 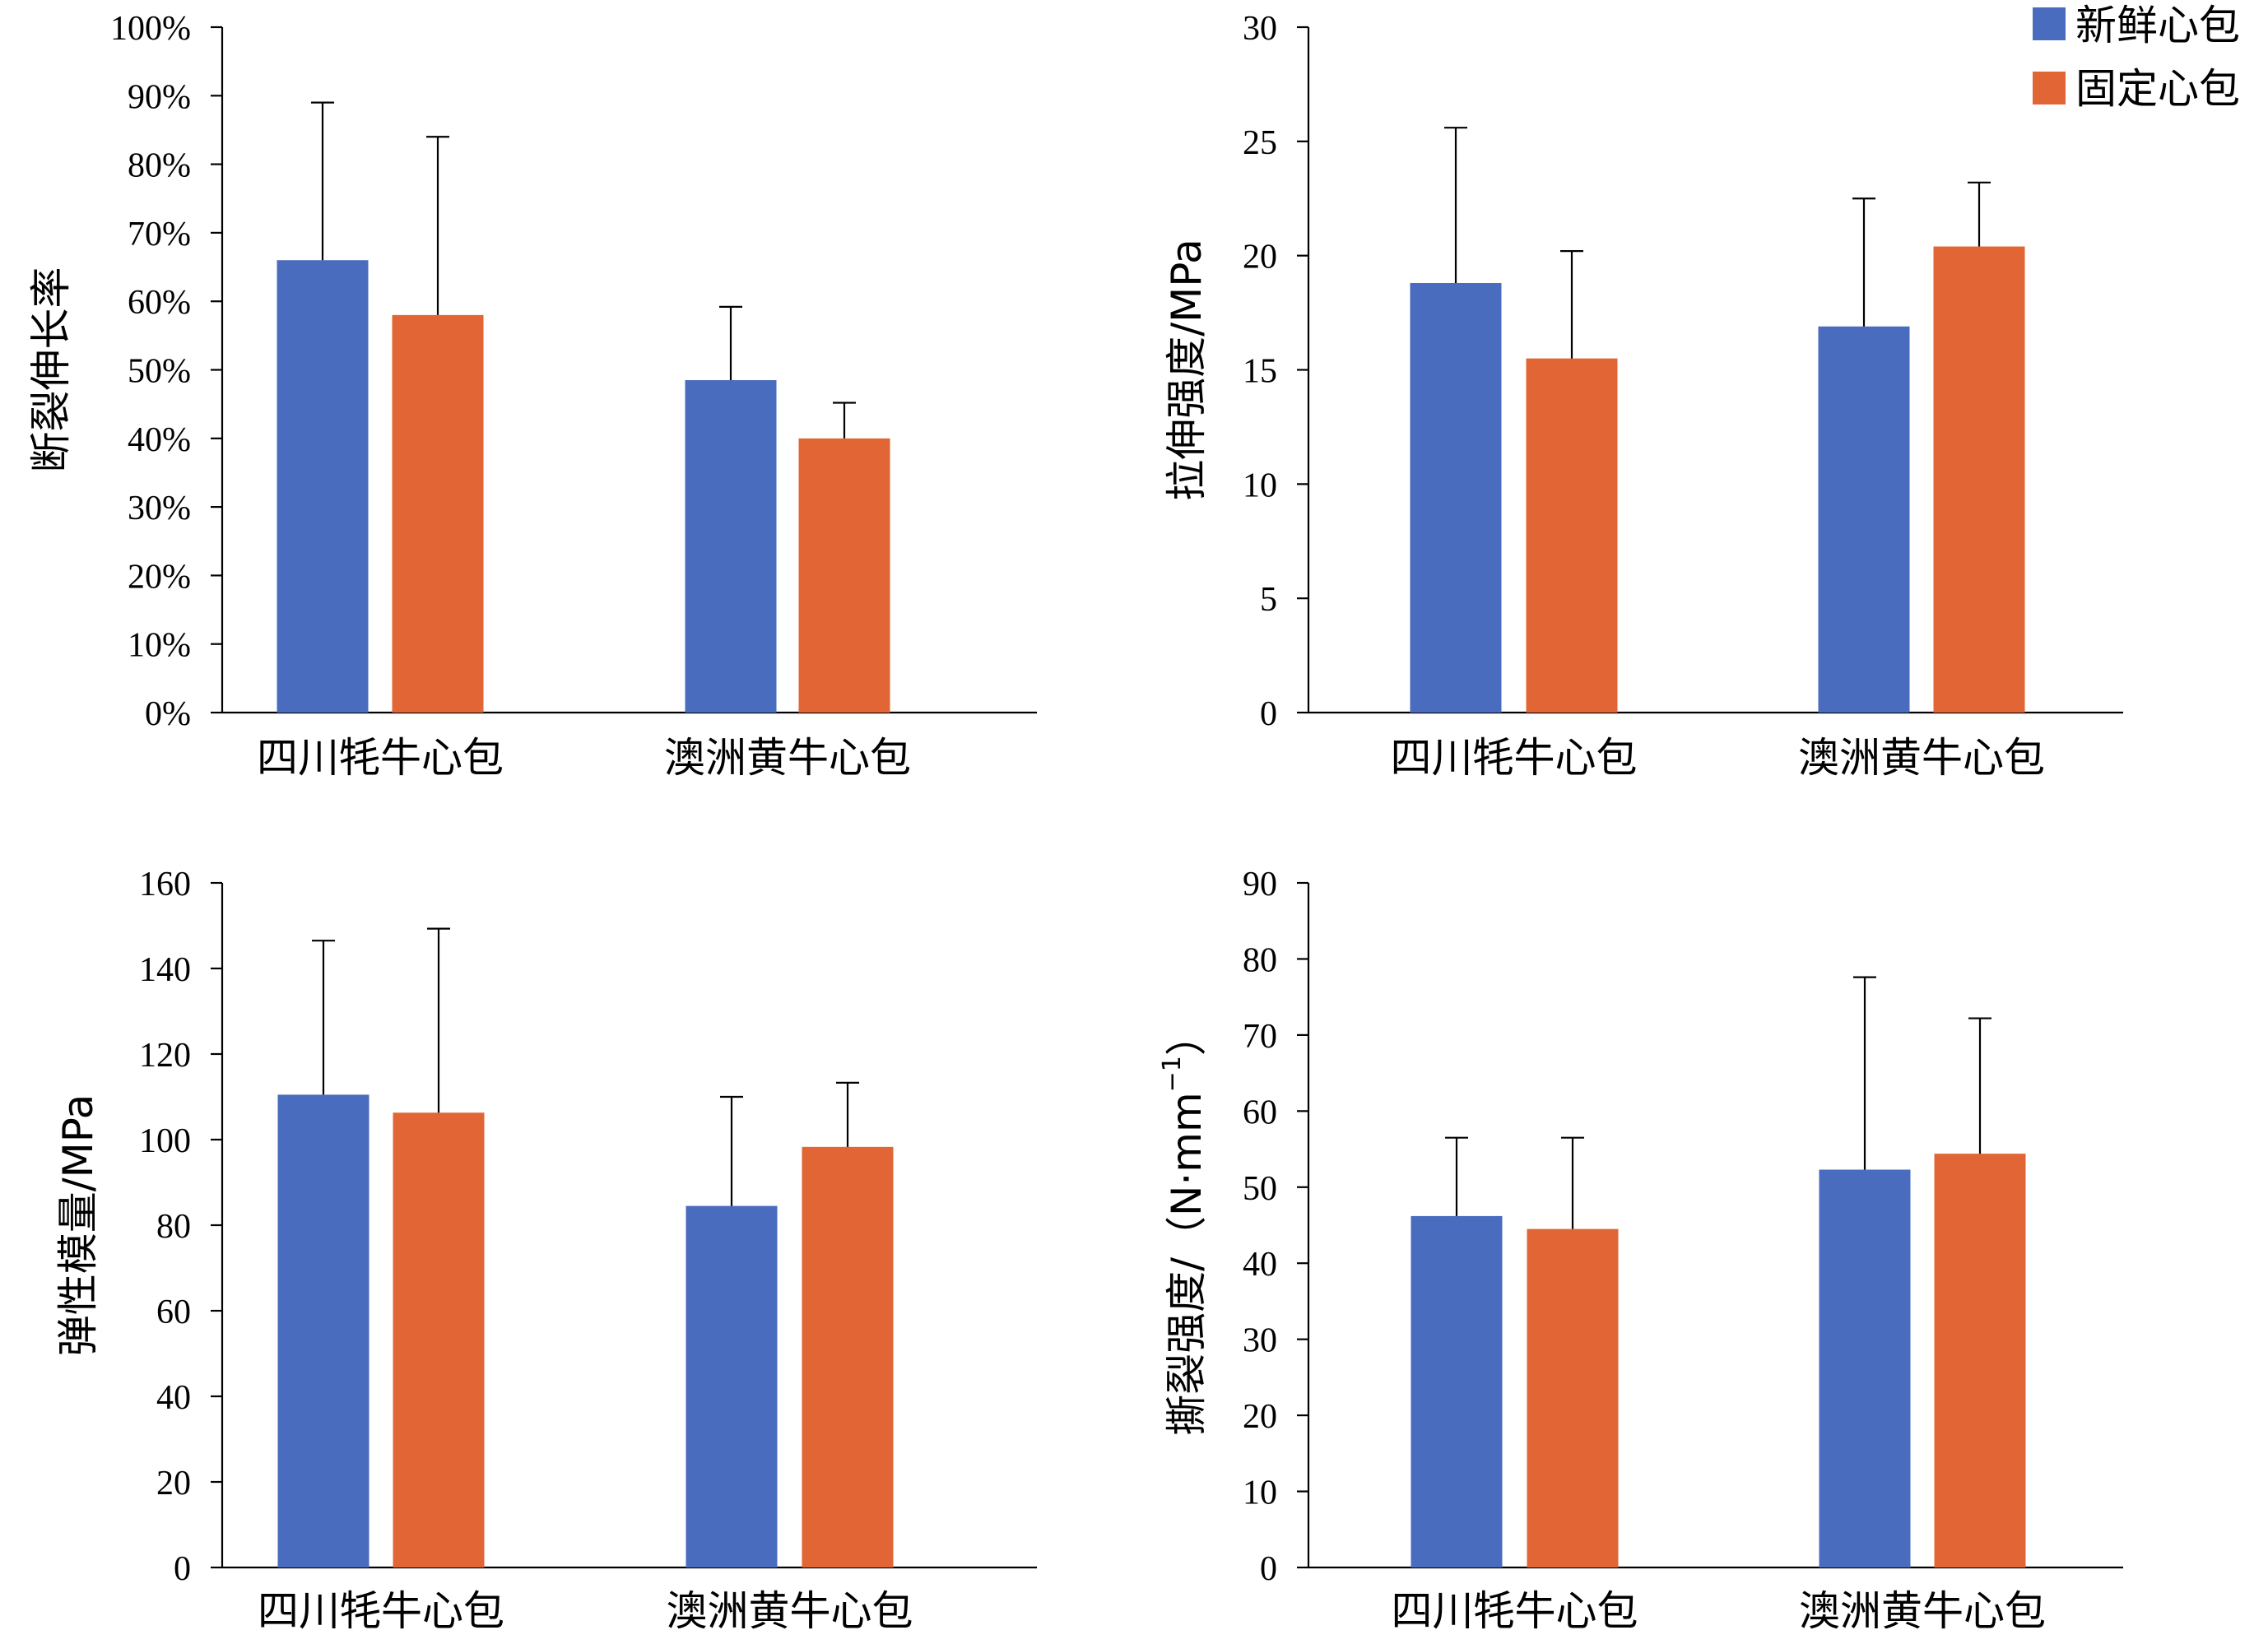 I want to click on y-axis-label: 断裂伸长率, so click(x=51, y=370).